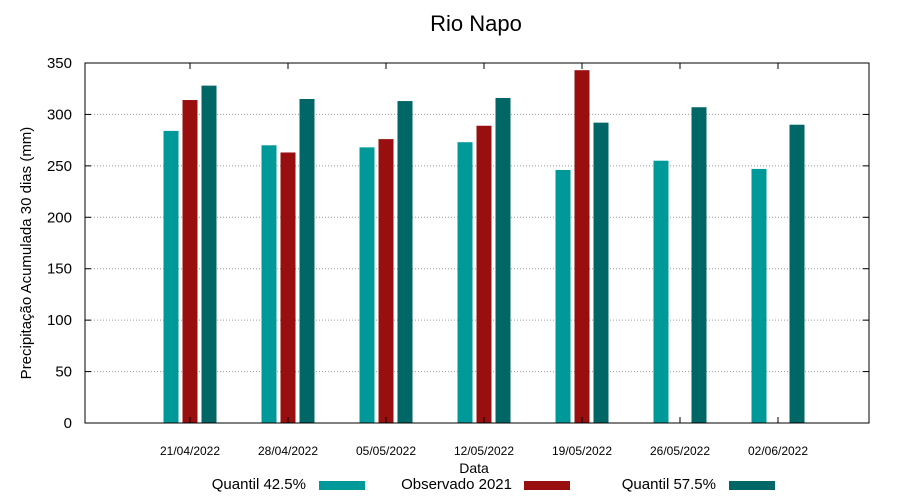  I want to click on y-axis-label: Precipitação Acumulada 30 dias (mm), so click(26, 253).